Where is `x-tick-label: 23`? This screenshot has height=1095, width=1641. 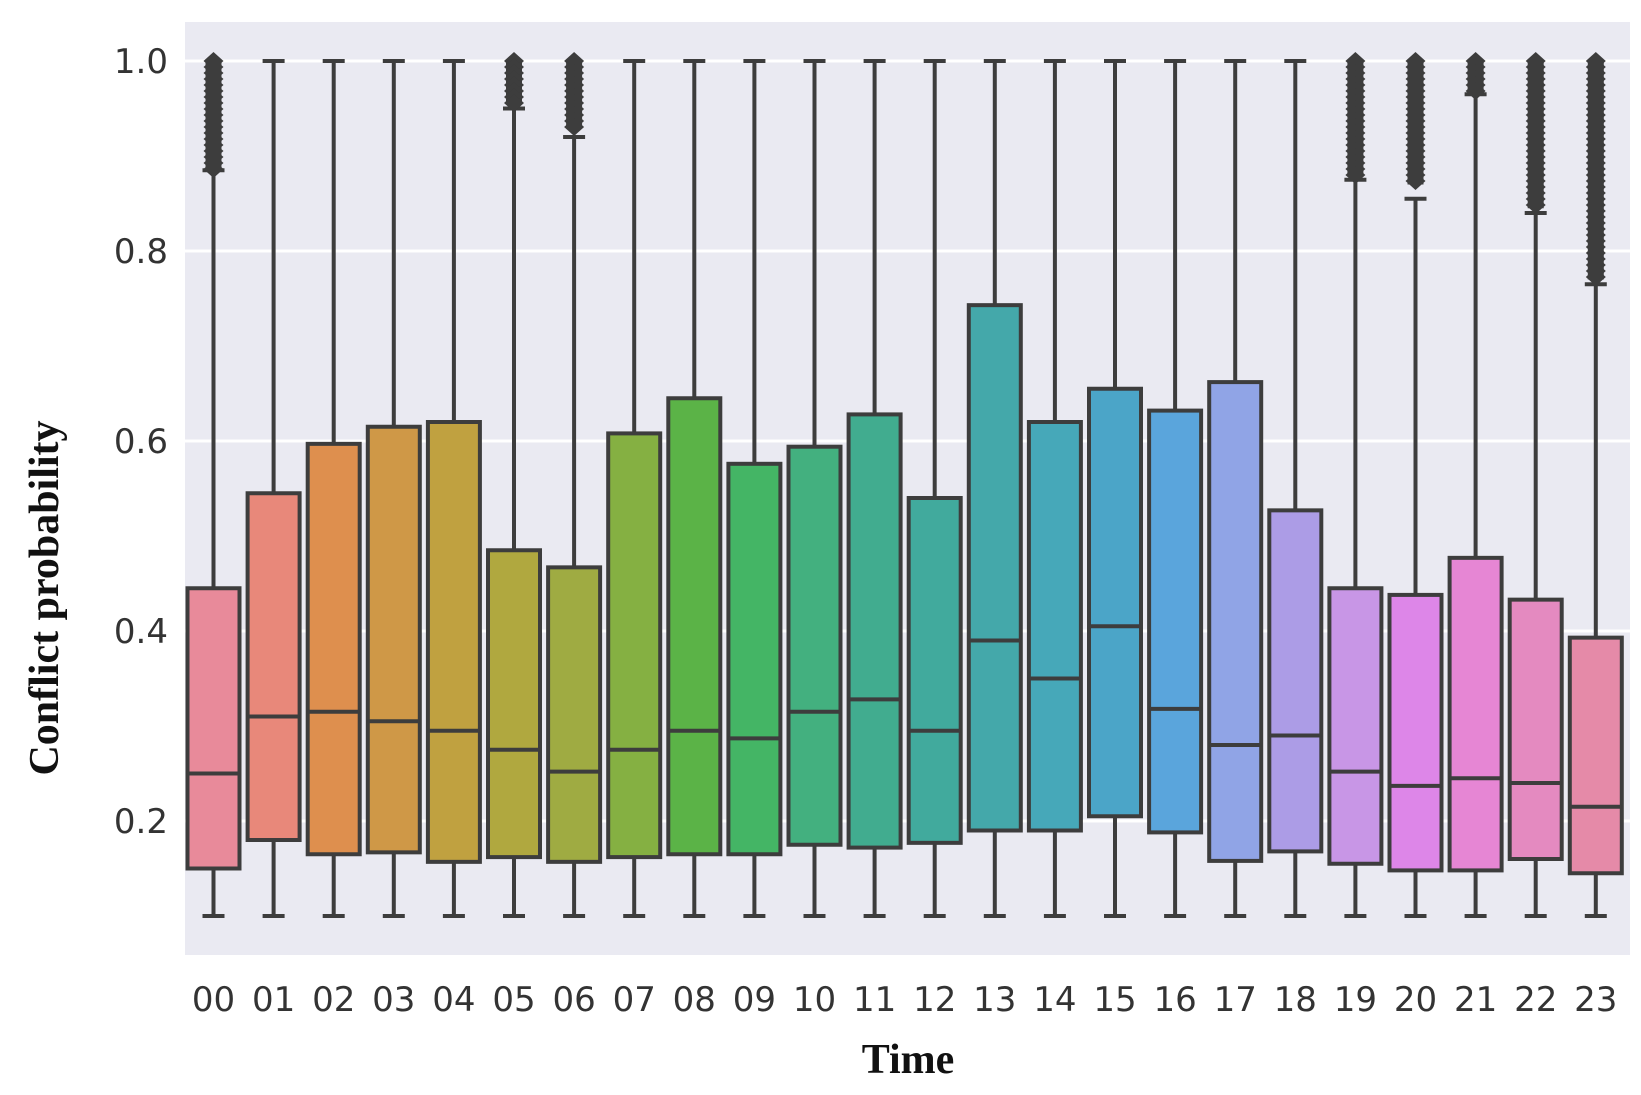 x-tick-label: 23 is located at coordinates (1595, 1000).